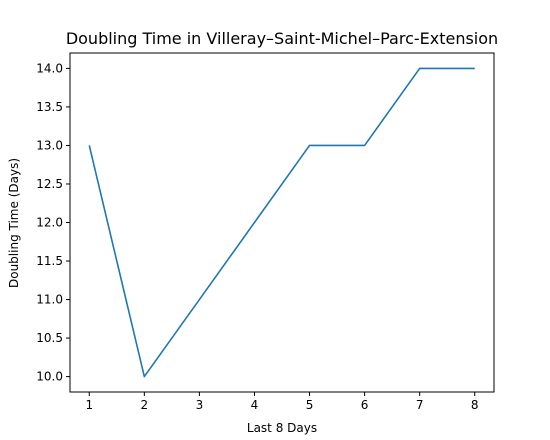  I want to click on y-tick-label: 12.5, so click(49, 184).